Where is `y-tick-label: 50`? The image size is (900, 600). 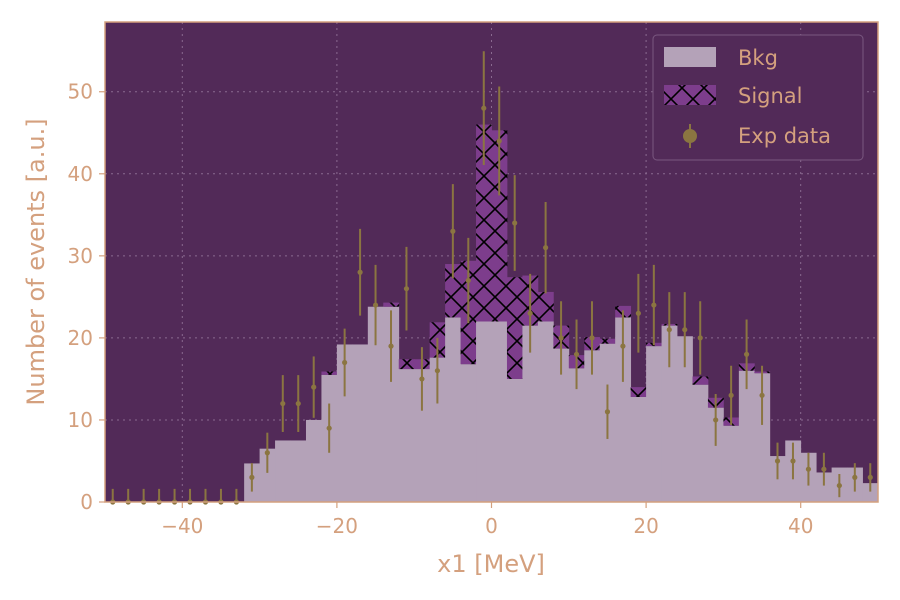
y-tick-label: 50 is located at coordinates (80, 92).